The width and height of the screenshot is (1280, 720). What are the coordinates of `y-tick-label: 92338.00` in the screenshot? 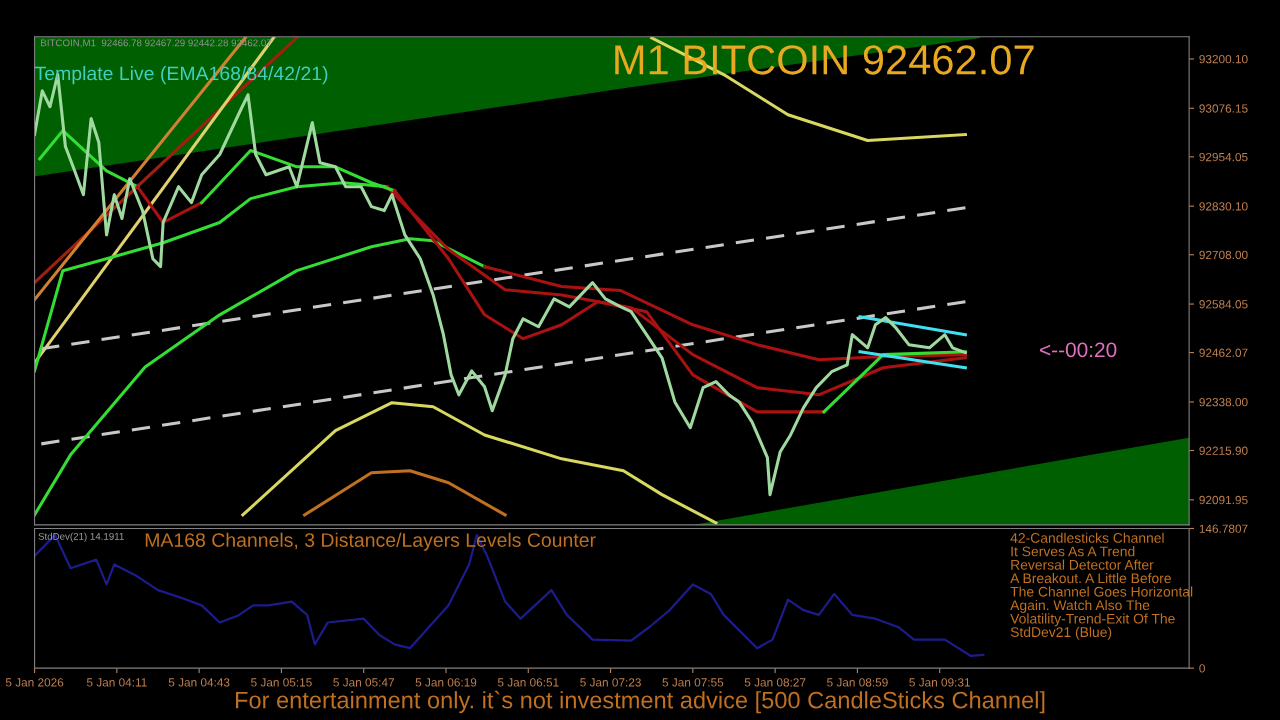 It's located at (1223, 402).